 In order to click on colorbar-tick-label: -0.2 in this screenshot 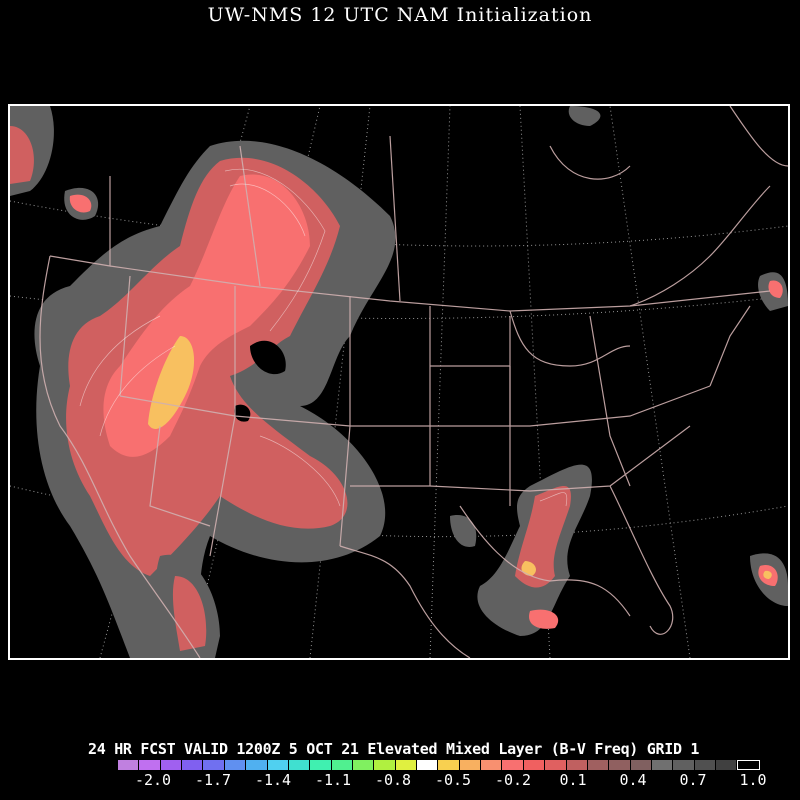, I will do `click(513, 780)`.